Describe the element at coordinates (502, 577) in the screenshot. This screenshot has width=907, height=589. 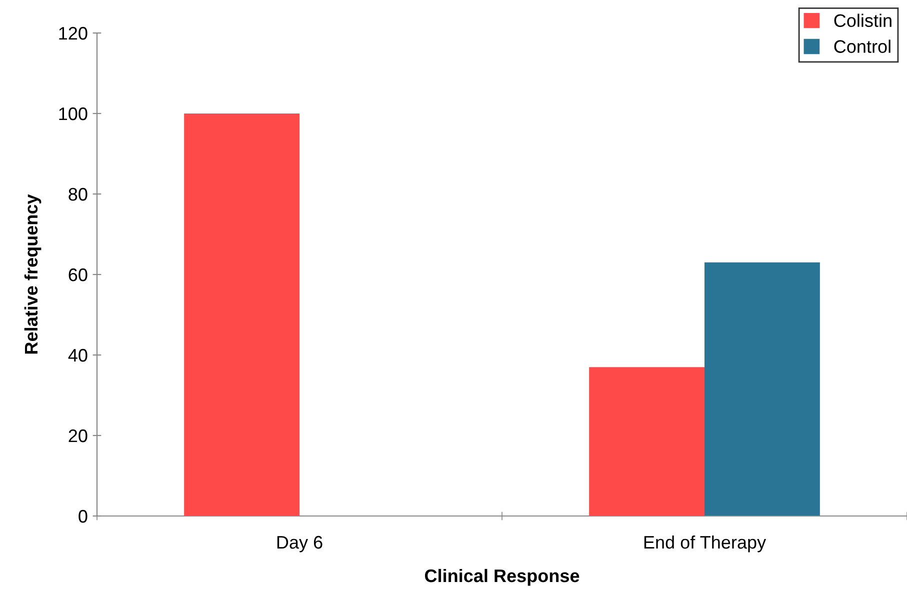
I see `x-axis-title: Clinical Response` at that location.